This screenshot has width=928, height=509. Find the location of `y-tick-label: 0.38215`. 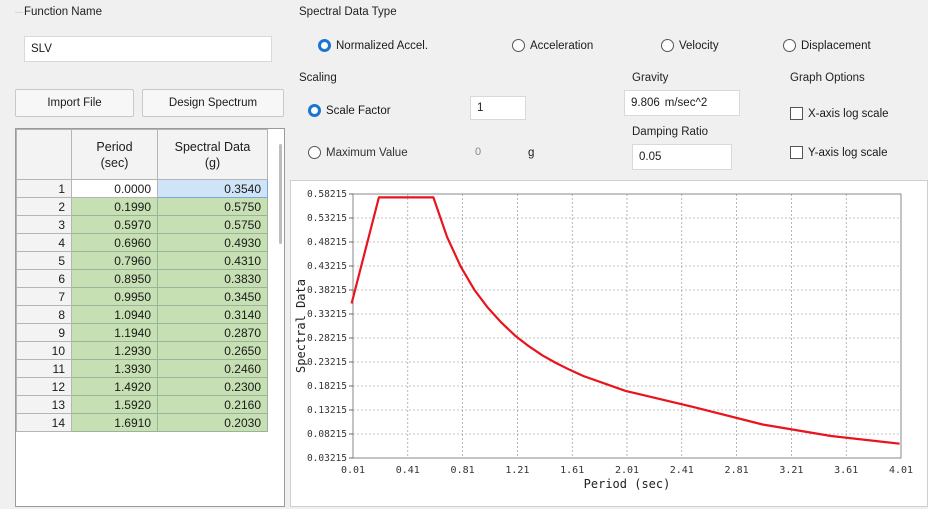

y-tick-label: 0.38215 is located at coordinates (327, 290).